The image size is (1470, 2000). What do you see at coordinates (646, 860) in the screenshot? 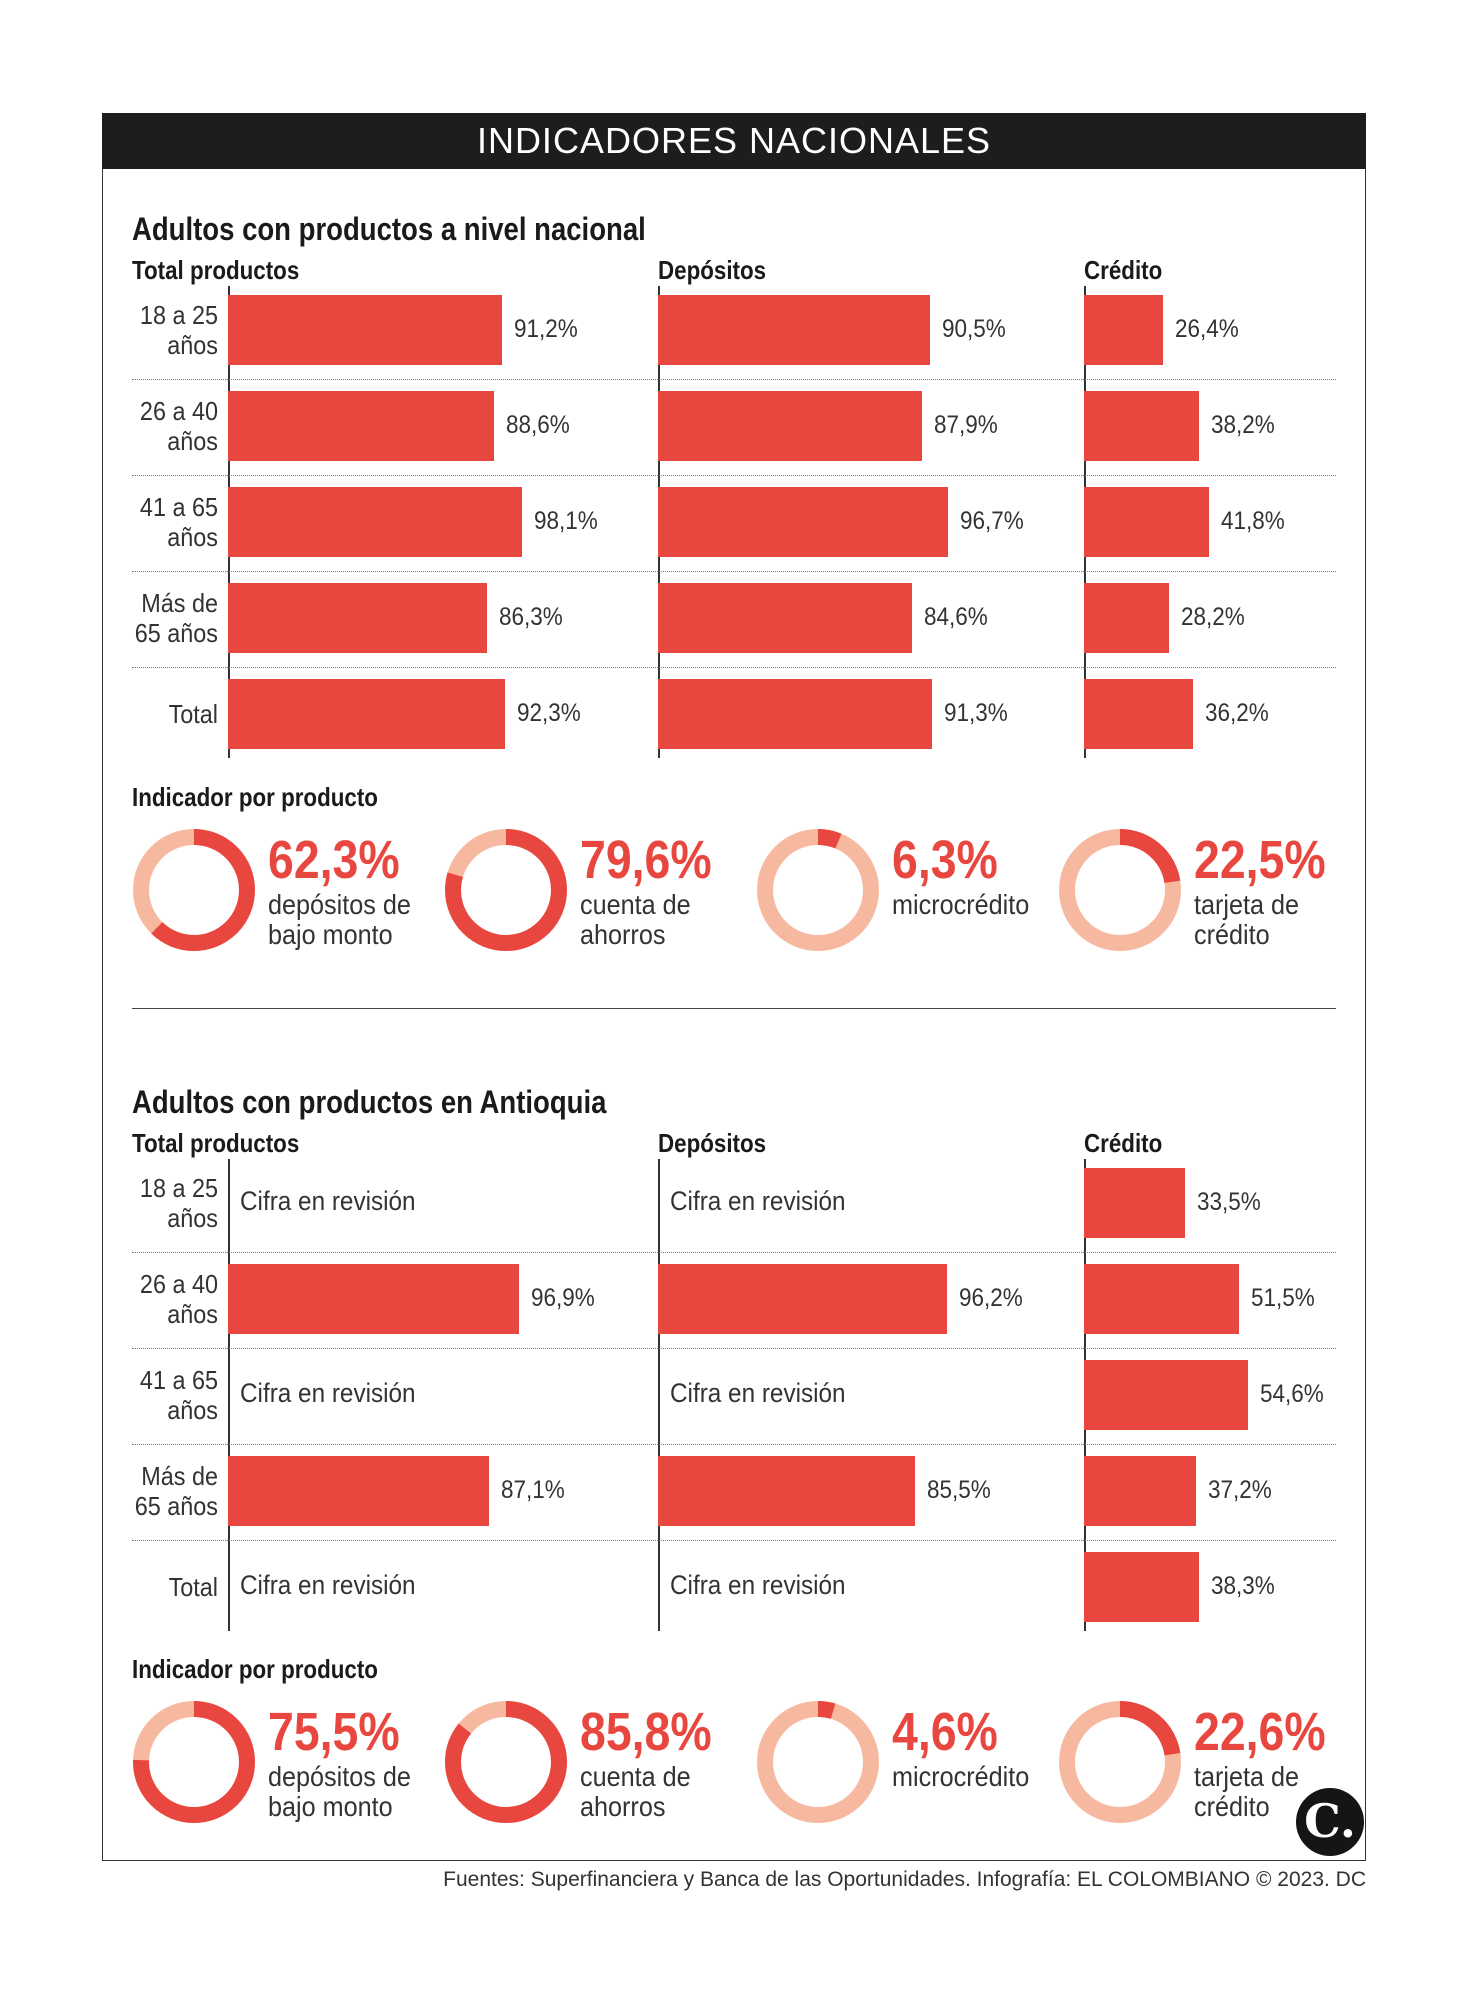
I see `national-product-donut-percent: 79,6%` at bounding box center [646, 860].